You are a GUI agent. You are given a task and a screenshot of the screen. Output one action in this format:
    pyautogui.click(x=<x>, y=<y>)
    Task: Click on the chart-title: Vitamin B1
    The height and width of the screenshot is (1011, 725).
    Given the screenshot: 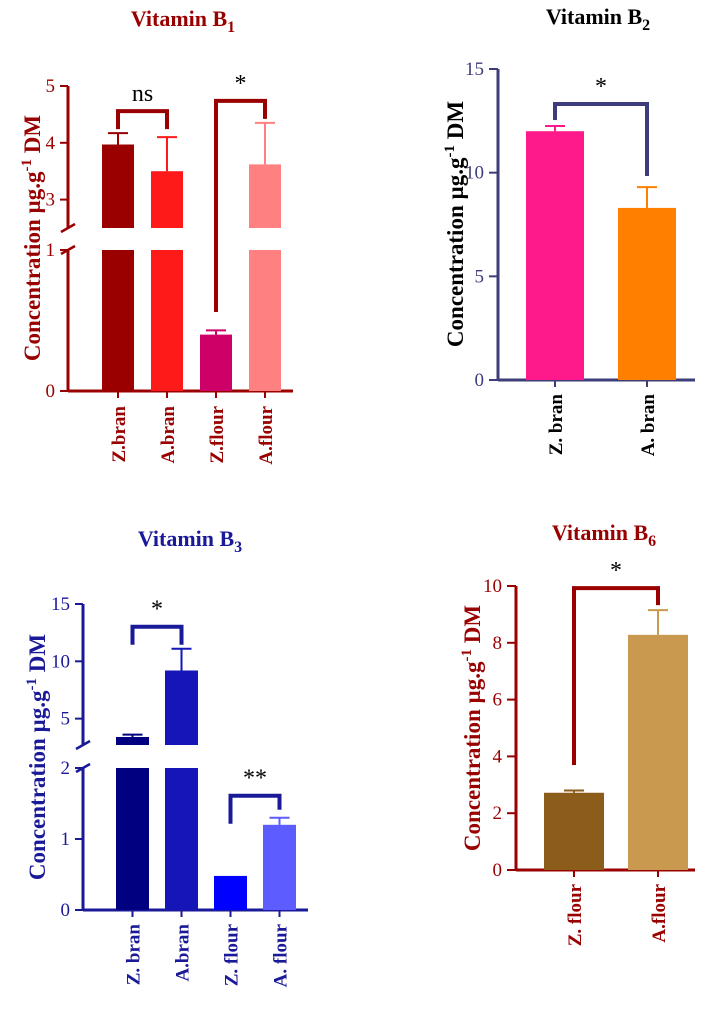 What is the action you would take?
    pyautogui.click(x=183, y=21)
    